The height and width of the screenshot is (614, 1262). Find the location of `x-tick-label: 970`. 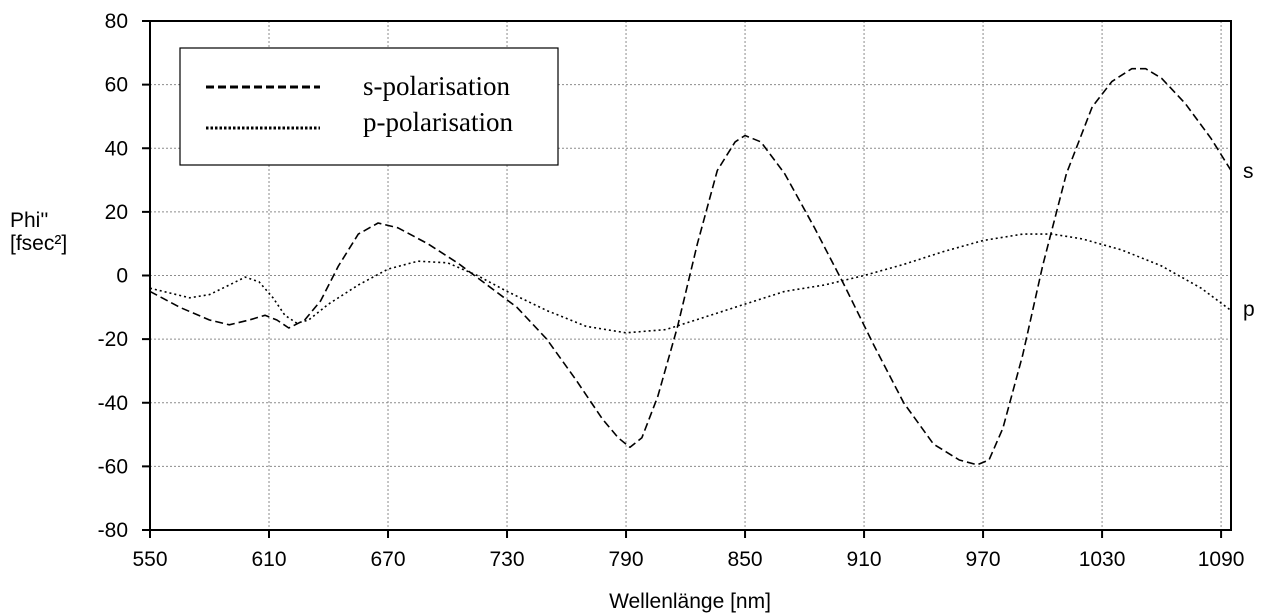

x-tick-label: 970 is located at coordinates (983, 559).